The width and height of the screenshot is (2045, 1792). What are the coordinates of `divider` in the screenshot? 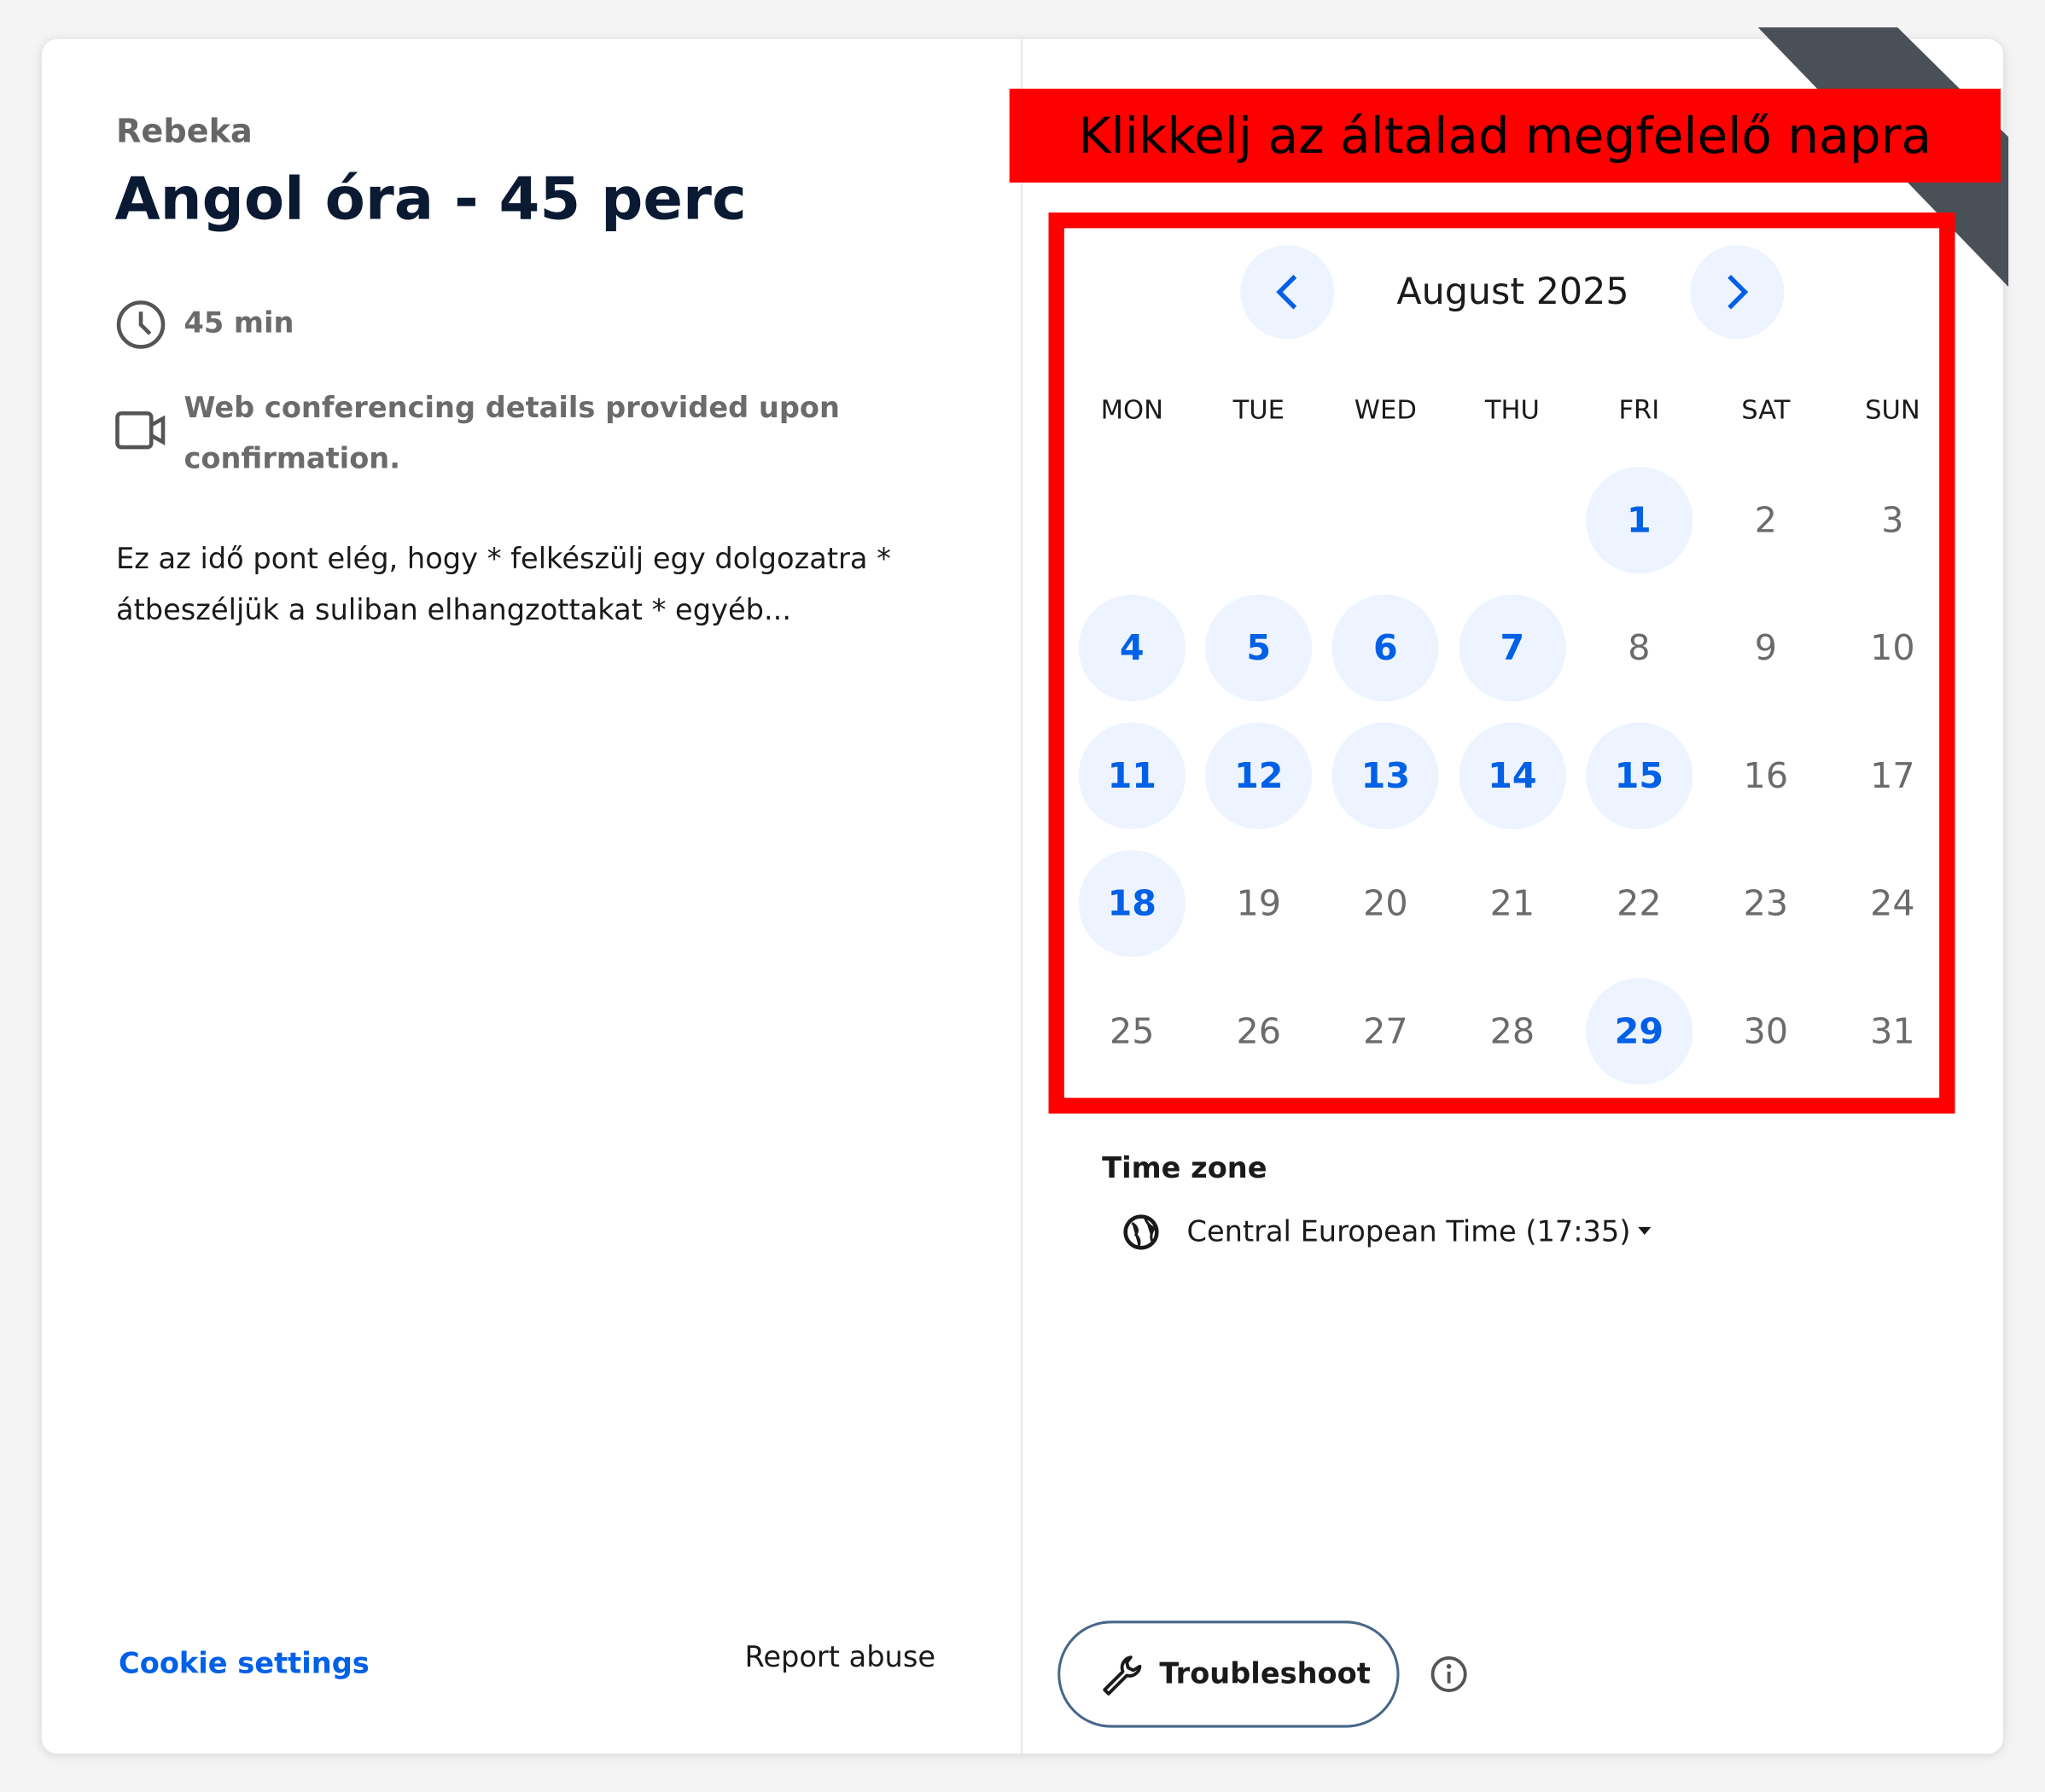 It's located at (1021, 896).